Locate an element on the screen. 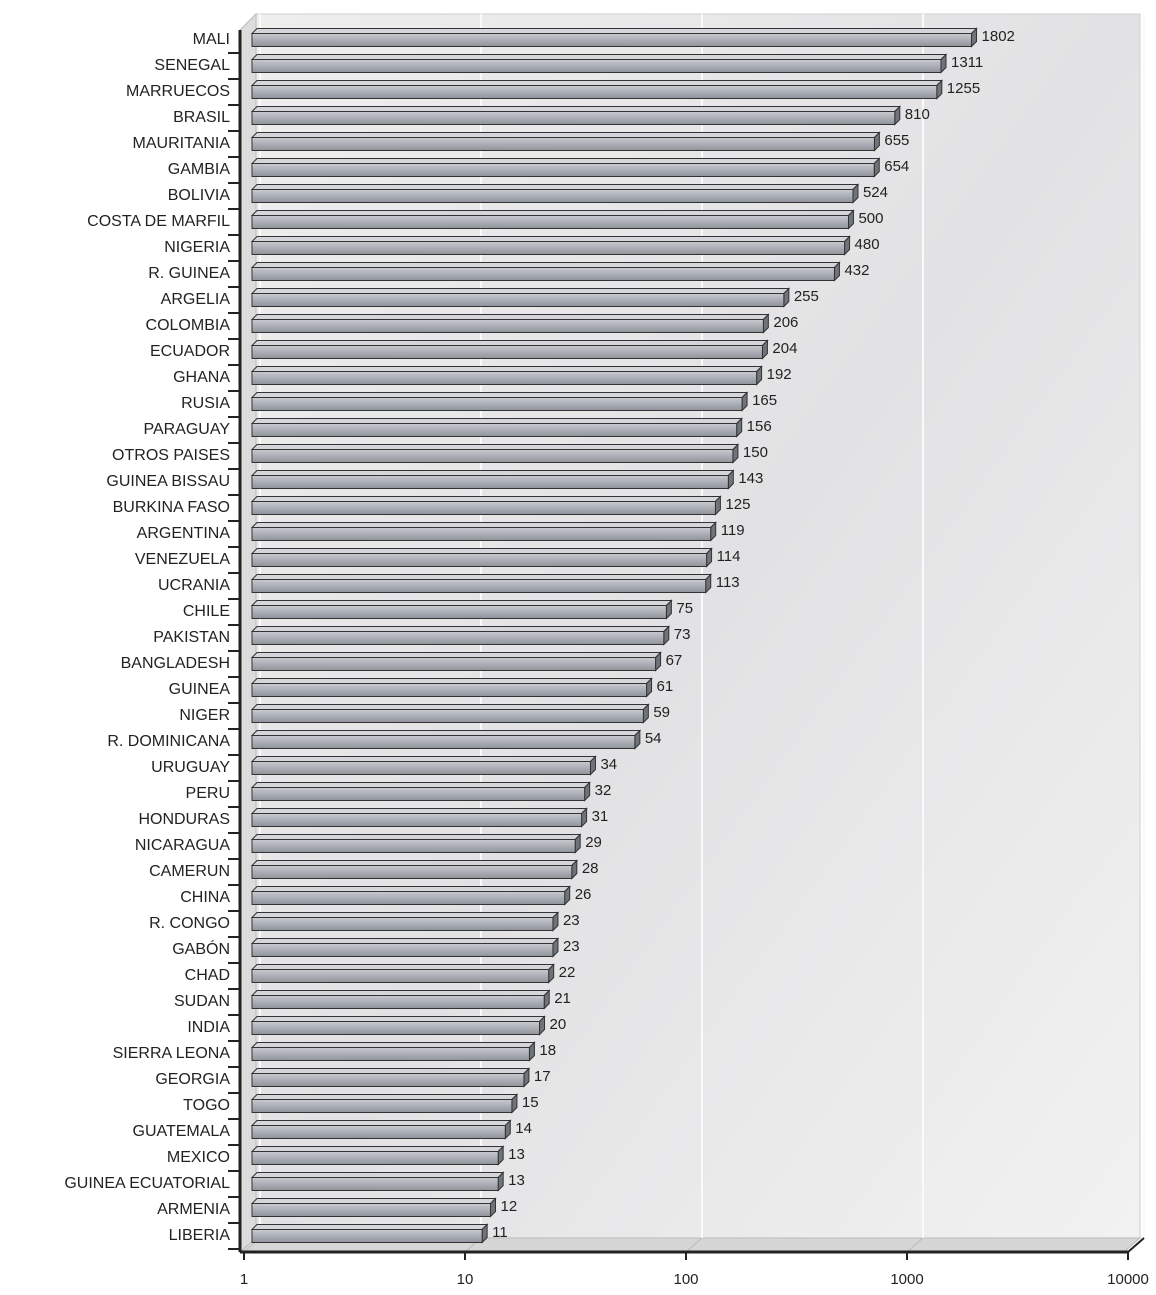 The image size is (1156, 1295). y-tick-label: OTROS PAISES is located at coordinates (171, 455).